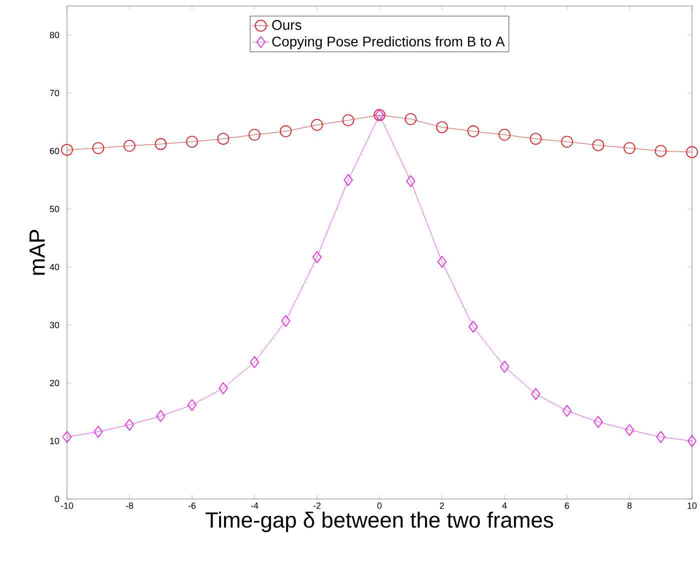 This screenshot has height=561, width=700. Describe the element at coordinates (379, 505) in the screenshot. I see `x-tick-label: 0` at that location.